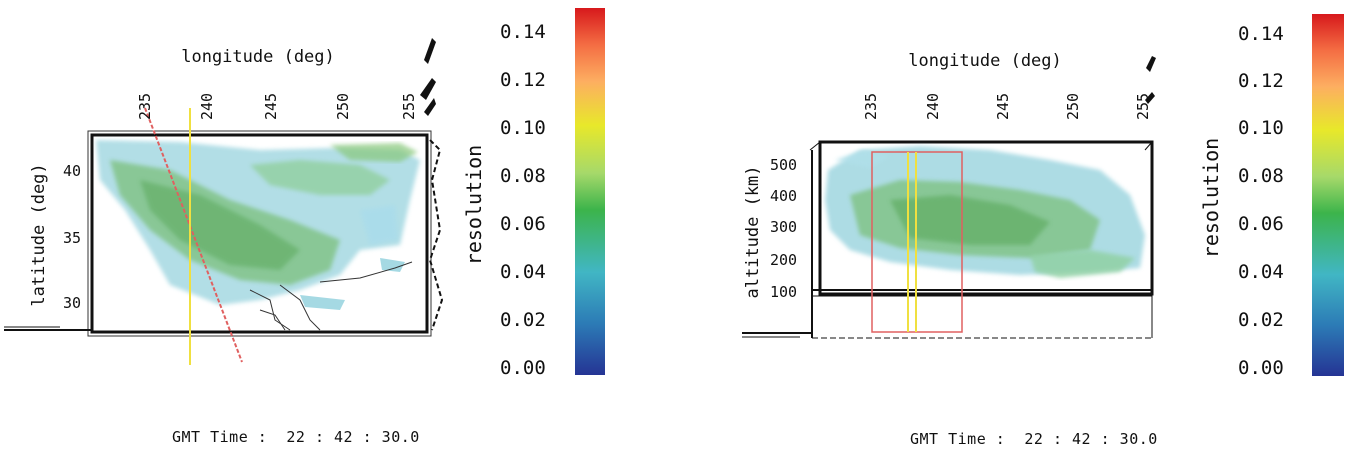 The height and width of the screenshot is (454, 1349). Describe the element at coordinates (343, 106) in the screenshot. I see `left-x-tick: 250` at that location.